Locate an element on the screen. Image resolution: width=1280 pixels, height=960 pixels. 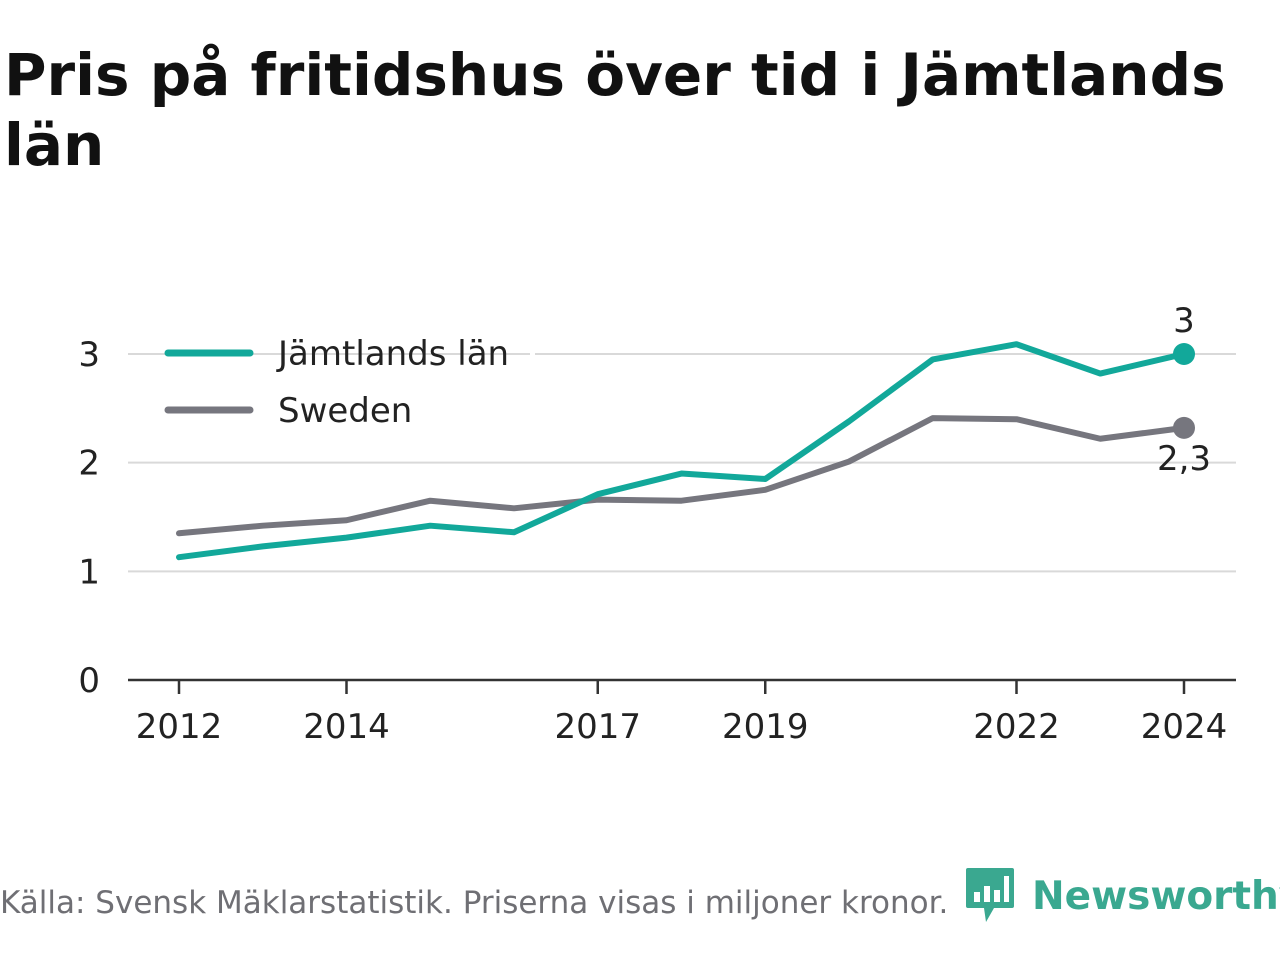
end-label-sweden: 2,3 is located at coordinates (1184, 459).